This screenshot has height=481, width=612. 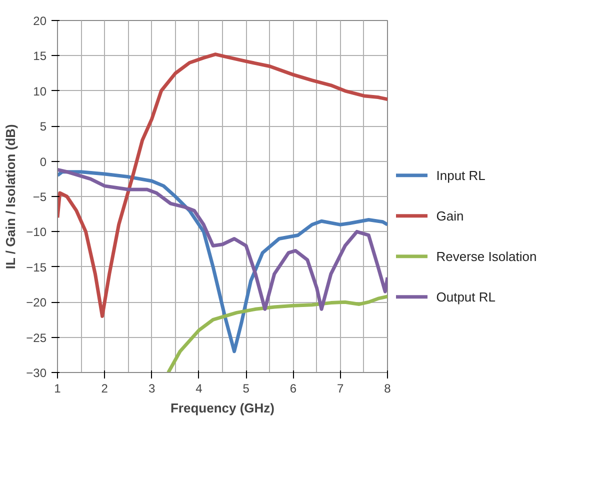 What do you see at coordinates (36, 373) in the screenshot?
I see `y-tick-label: −30` at bounding box center [36, 373].